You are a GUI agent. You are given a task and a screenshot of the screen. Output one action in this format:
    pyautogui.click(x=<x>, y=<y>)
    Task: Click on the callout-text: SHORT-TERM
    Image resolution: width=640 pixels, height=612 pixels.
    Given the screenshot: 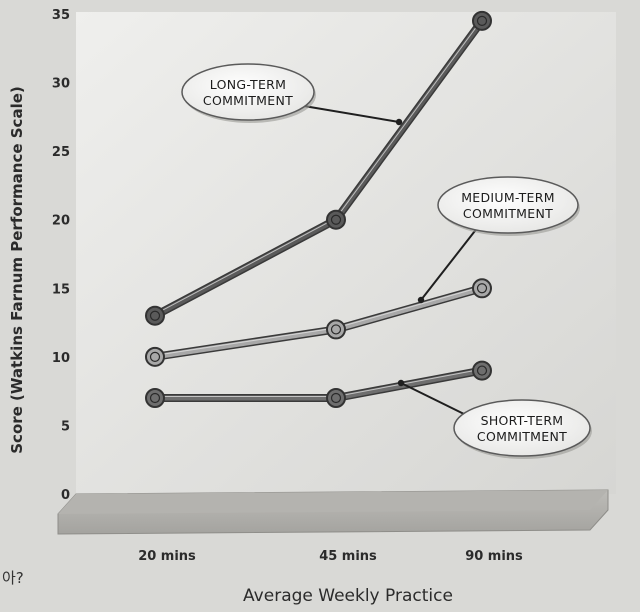 What is the action you would take?
    pyautogui.click(x=522, y=420)
    